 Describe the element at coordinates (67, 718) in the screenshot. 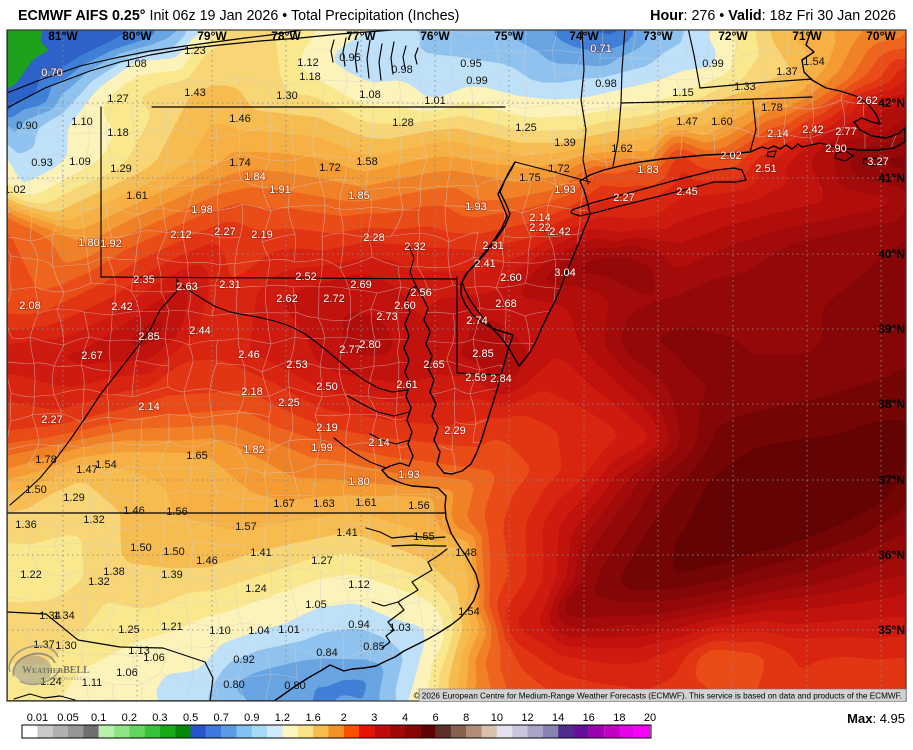

I see `svg-text: 0.05` at that location.